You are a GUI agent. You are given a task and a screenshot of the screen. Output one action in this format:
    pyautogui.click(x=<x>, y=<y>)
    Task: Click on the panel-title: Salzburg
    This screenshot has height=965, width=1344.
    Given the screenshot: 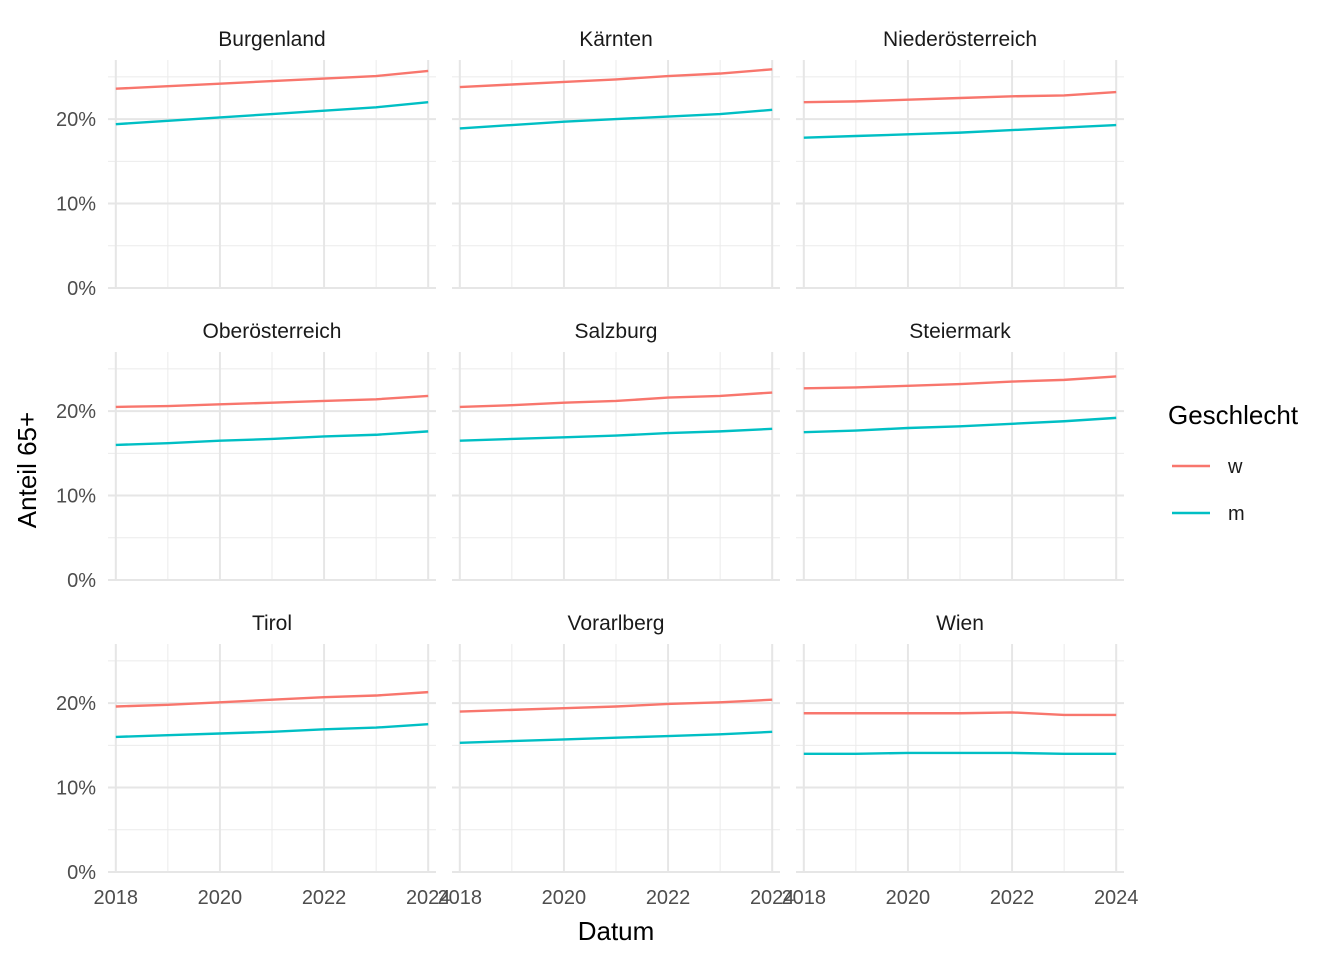 What is the action you would take?
    pyautogui.click(x=616, y=331)
    